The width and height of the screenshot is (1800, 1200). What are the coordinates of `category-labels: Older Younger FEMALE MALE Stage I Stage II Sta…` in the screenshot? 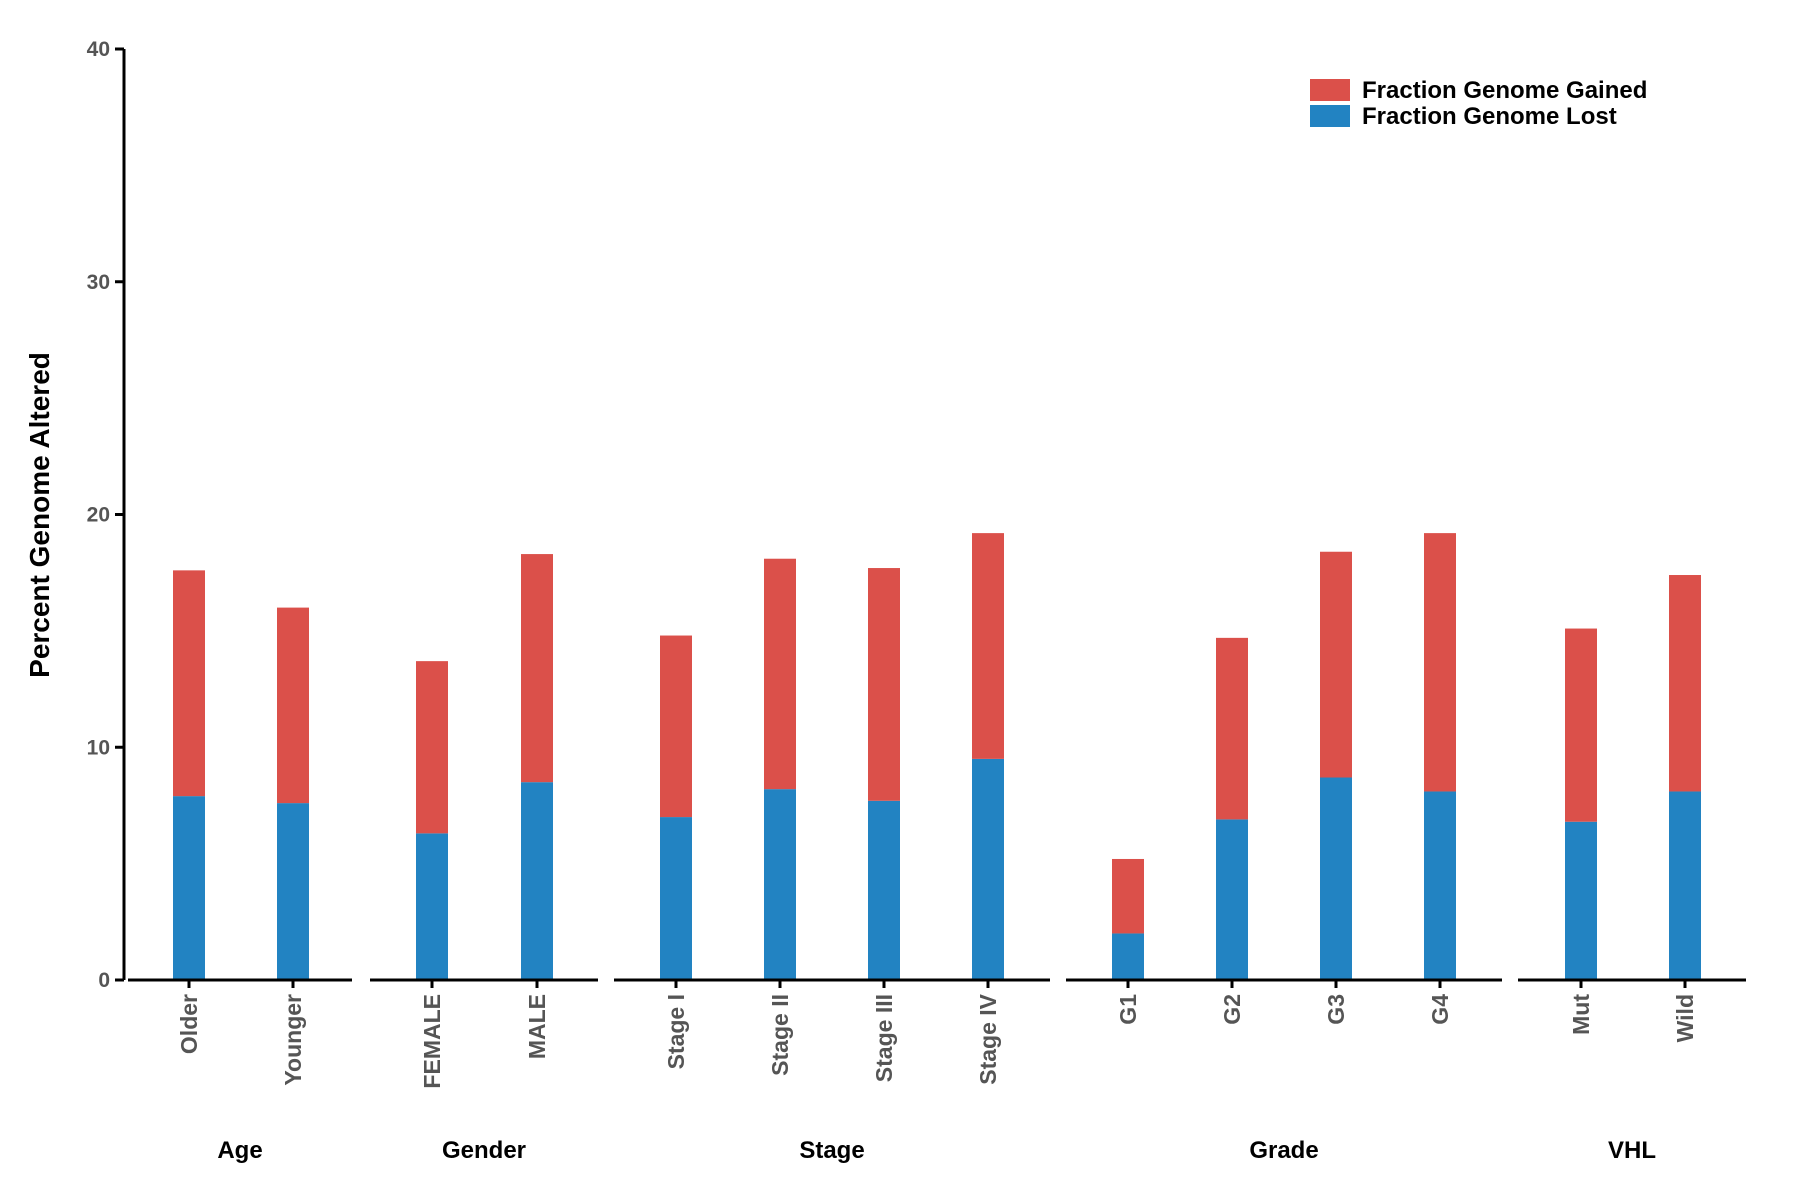 It's located at (937, 1040).